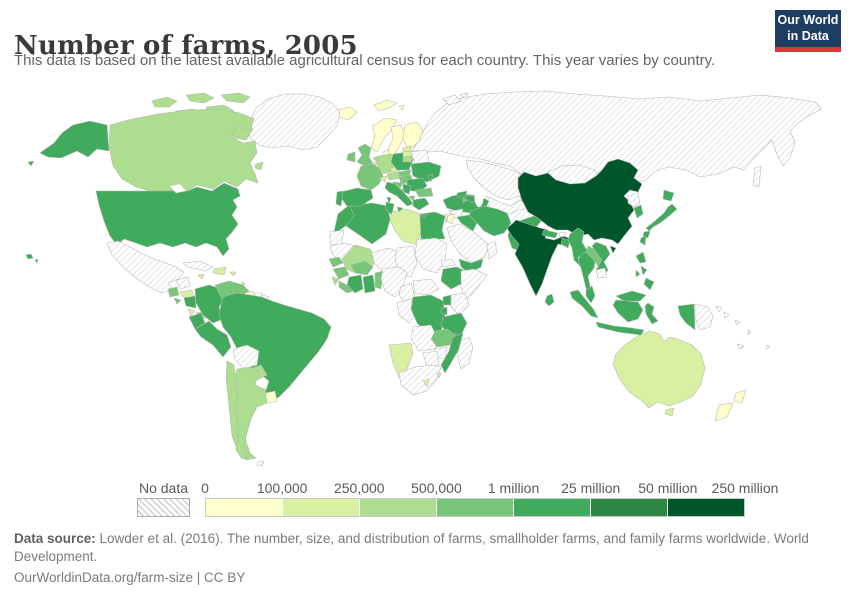 This screenshot has width=850, height=600. Describe the element at coordinates (471, 199) in the screenshot. I see `country-azerbaijan` at that location.